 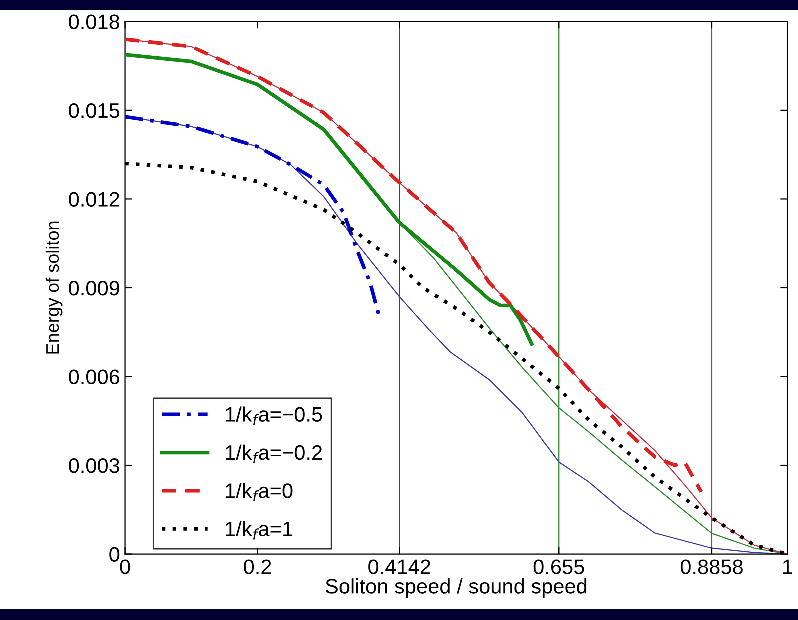 What do you see at coordinates (787, 567) in the screenshot?
I see `x-tick-label: 1` at bounding box center [787, 567].